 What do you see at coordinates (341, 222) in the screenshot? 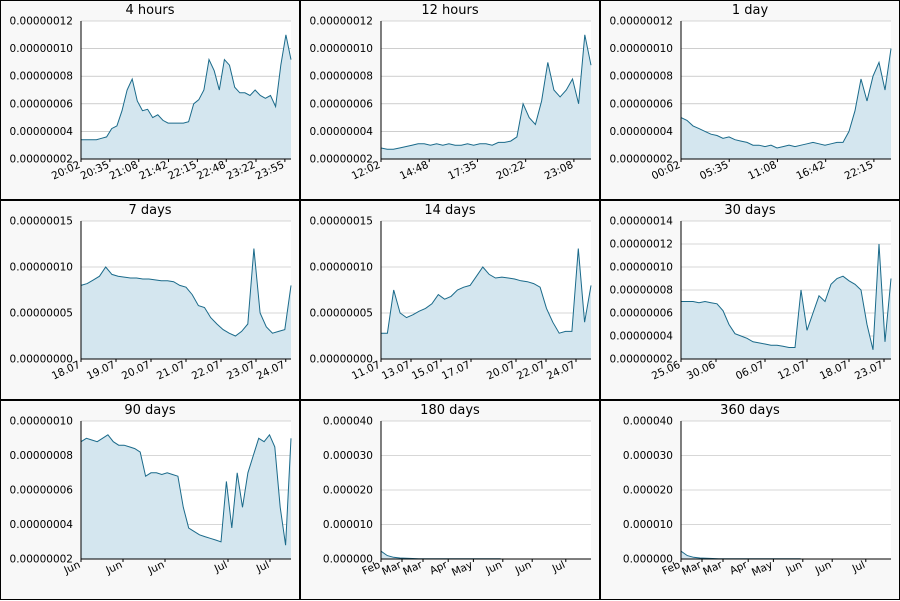
I see `y-tick-label: 0.00000015` at bounding box center [341, 222].